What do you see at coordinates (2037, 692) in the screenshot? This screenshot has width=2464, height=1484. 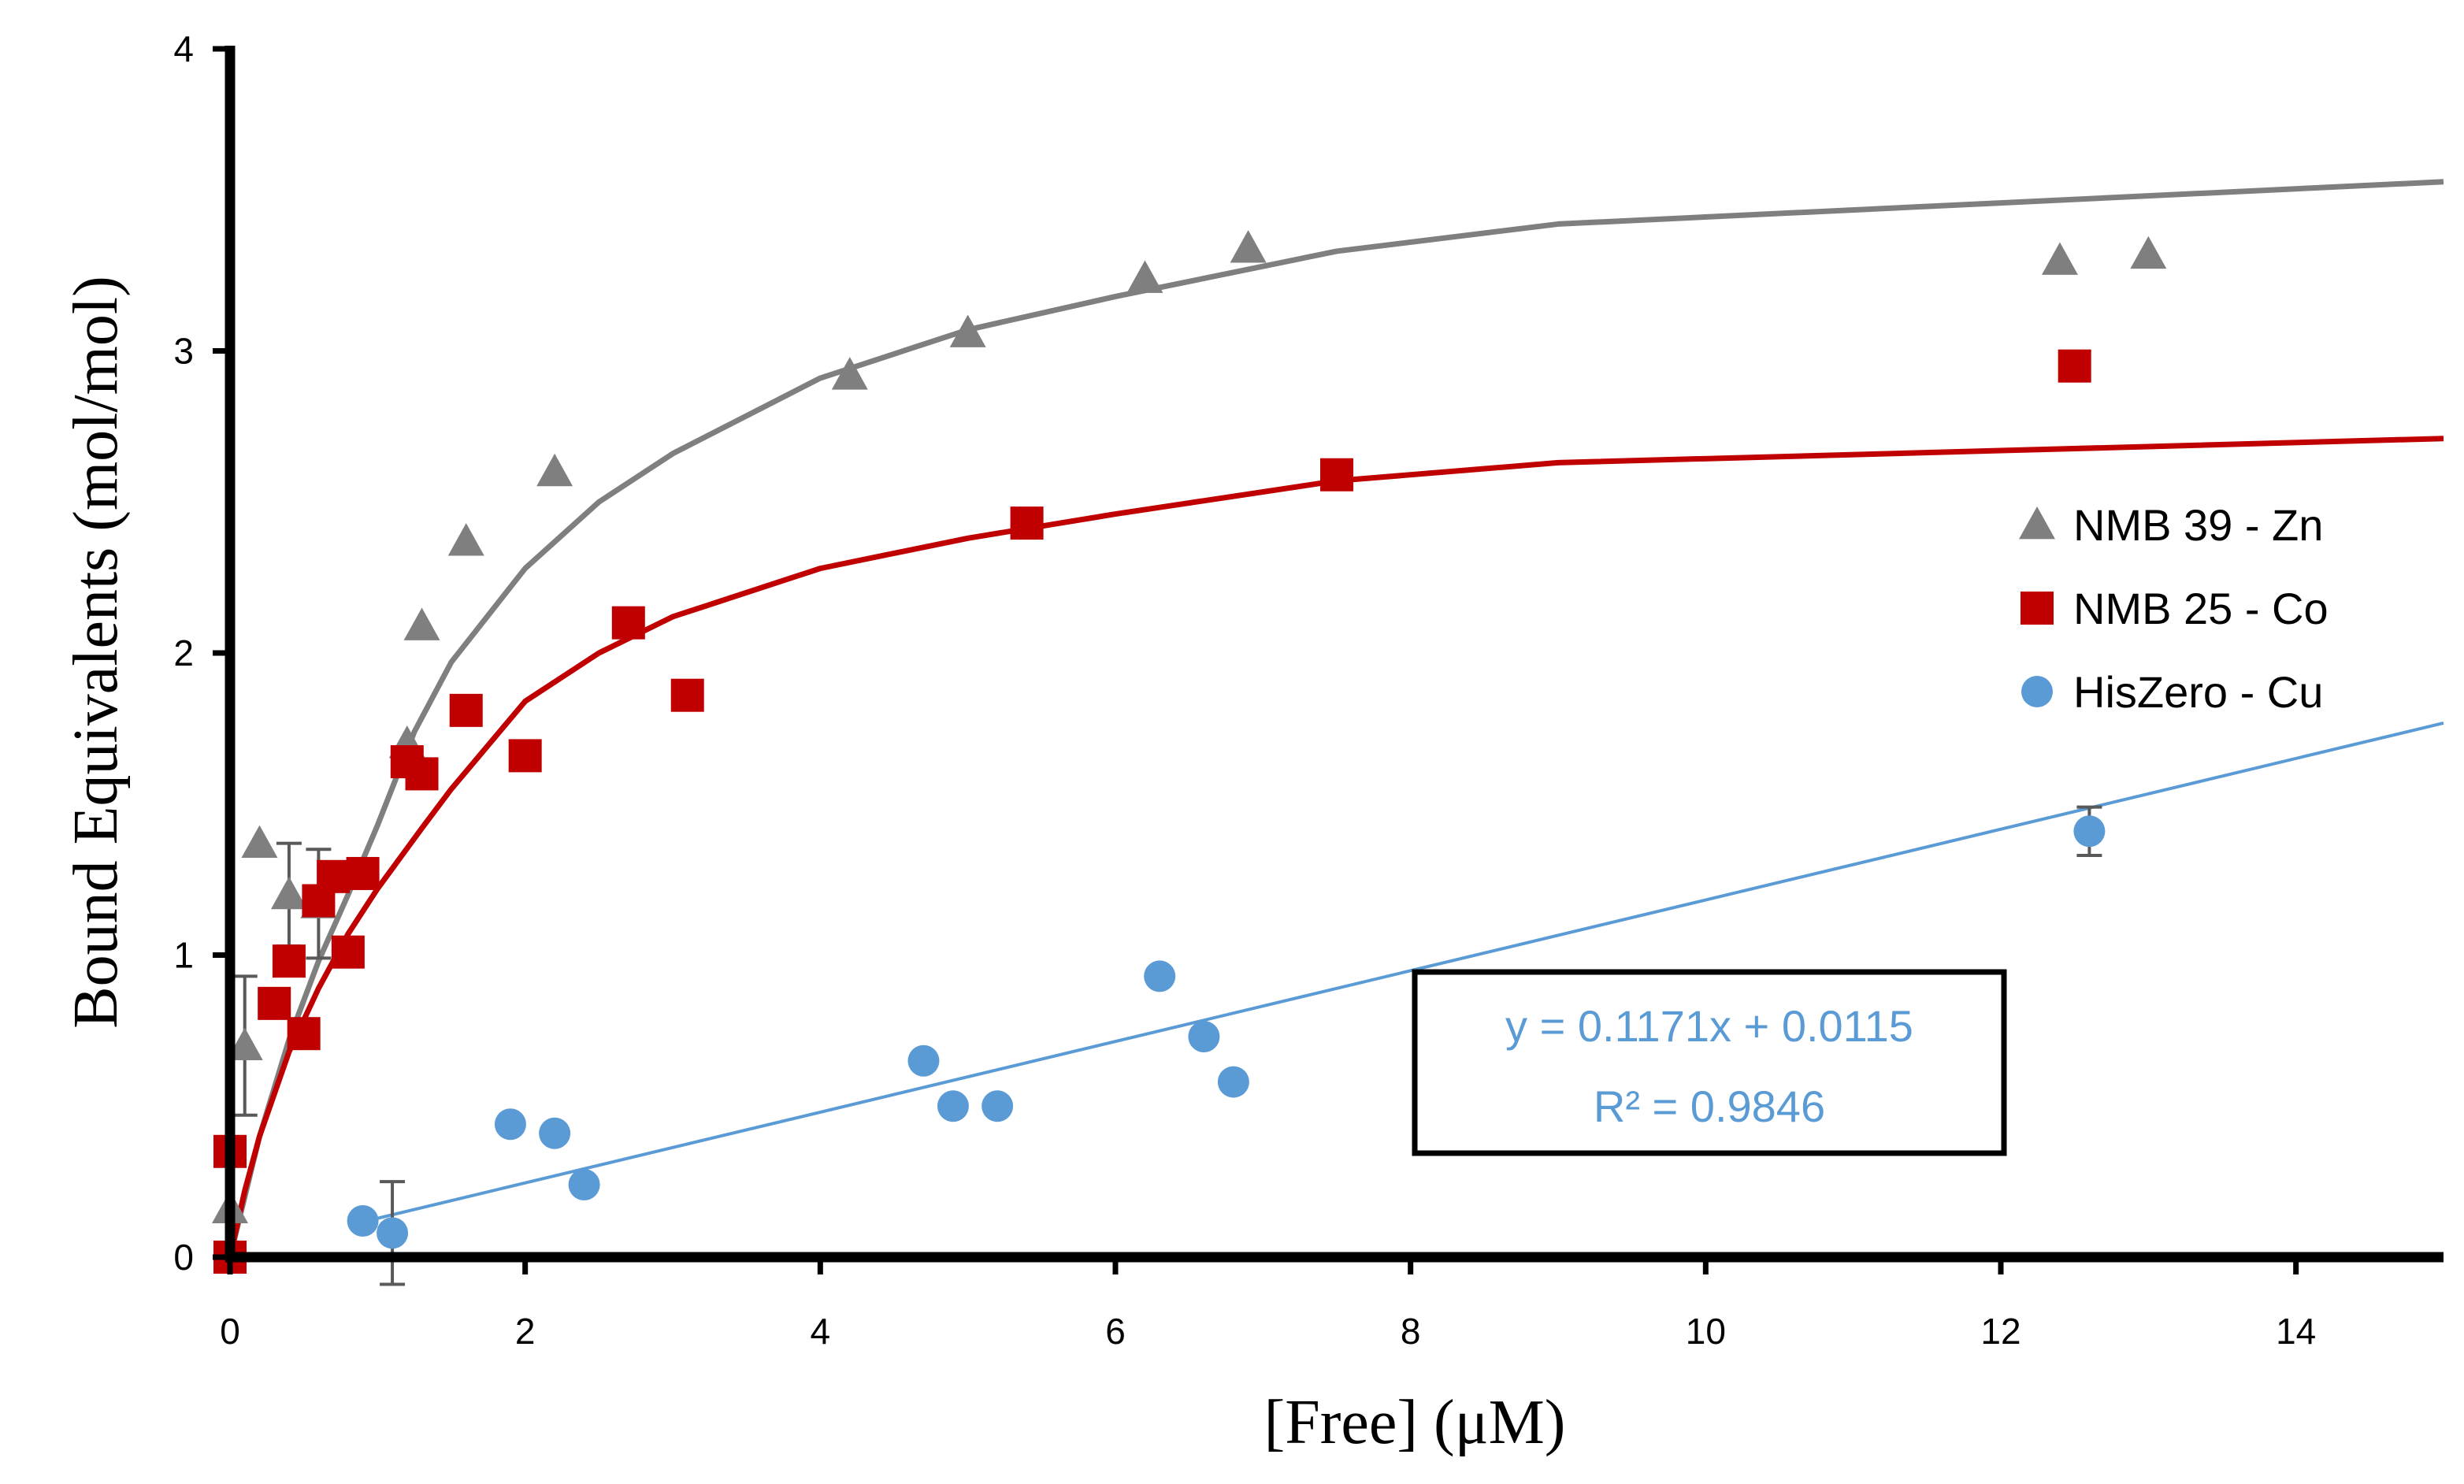 I see `legend-marker-circle` at bounding box center [2037, 692].